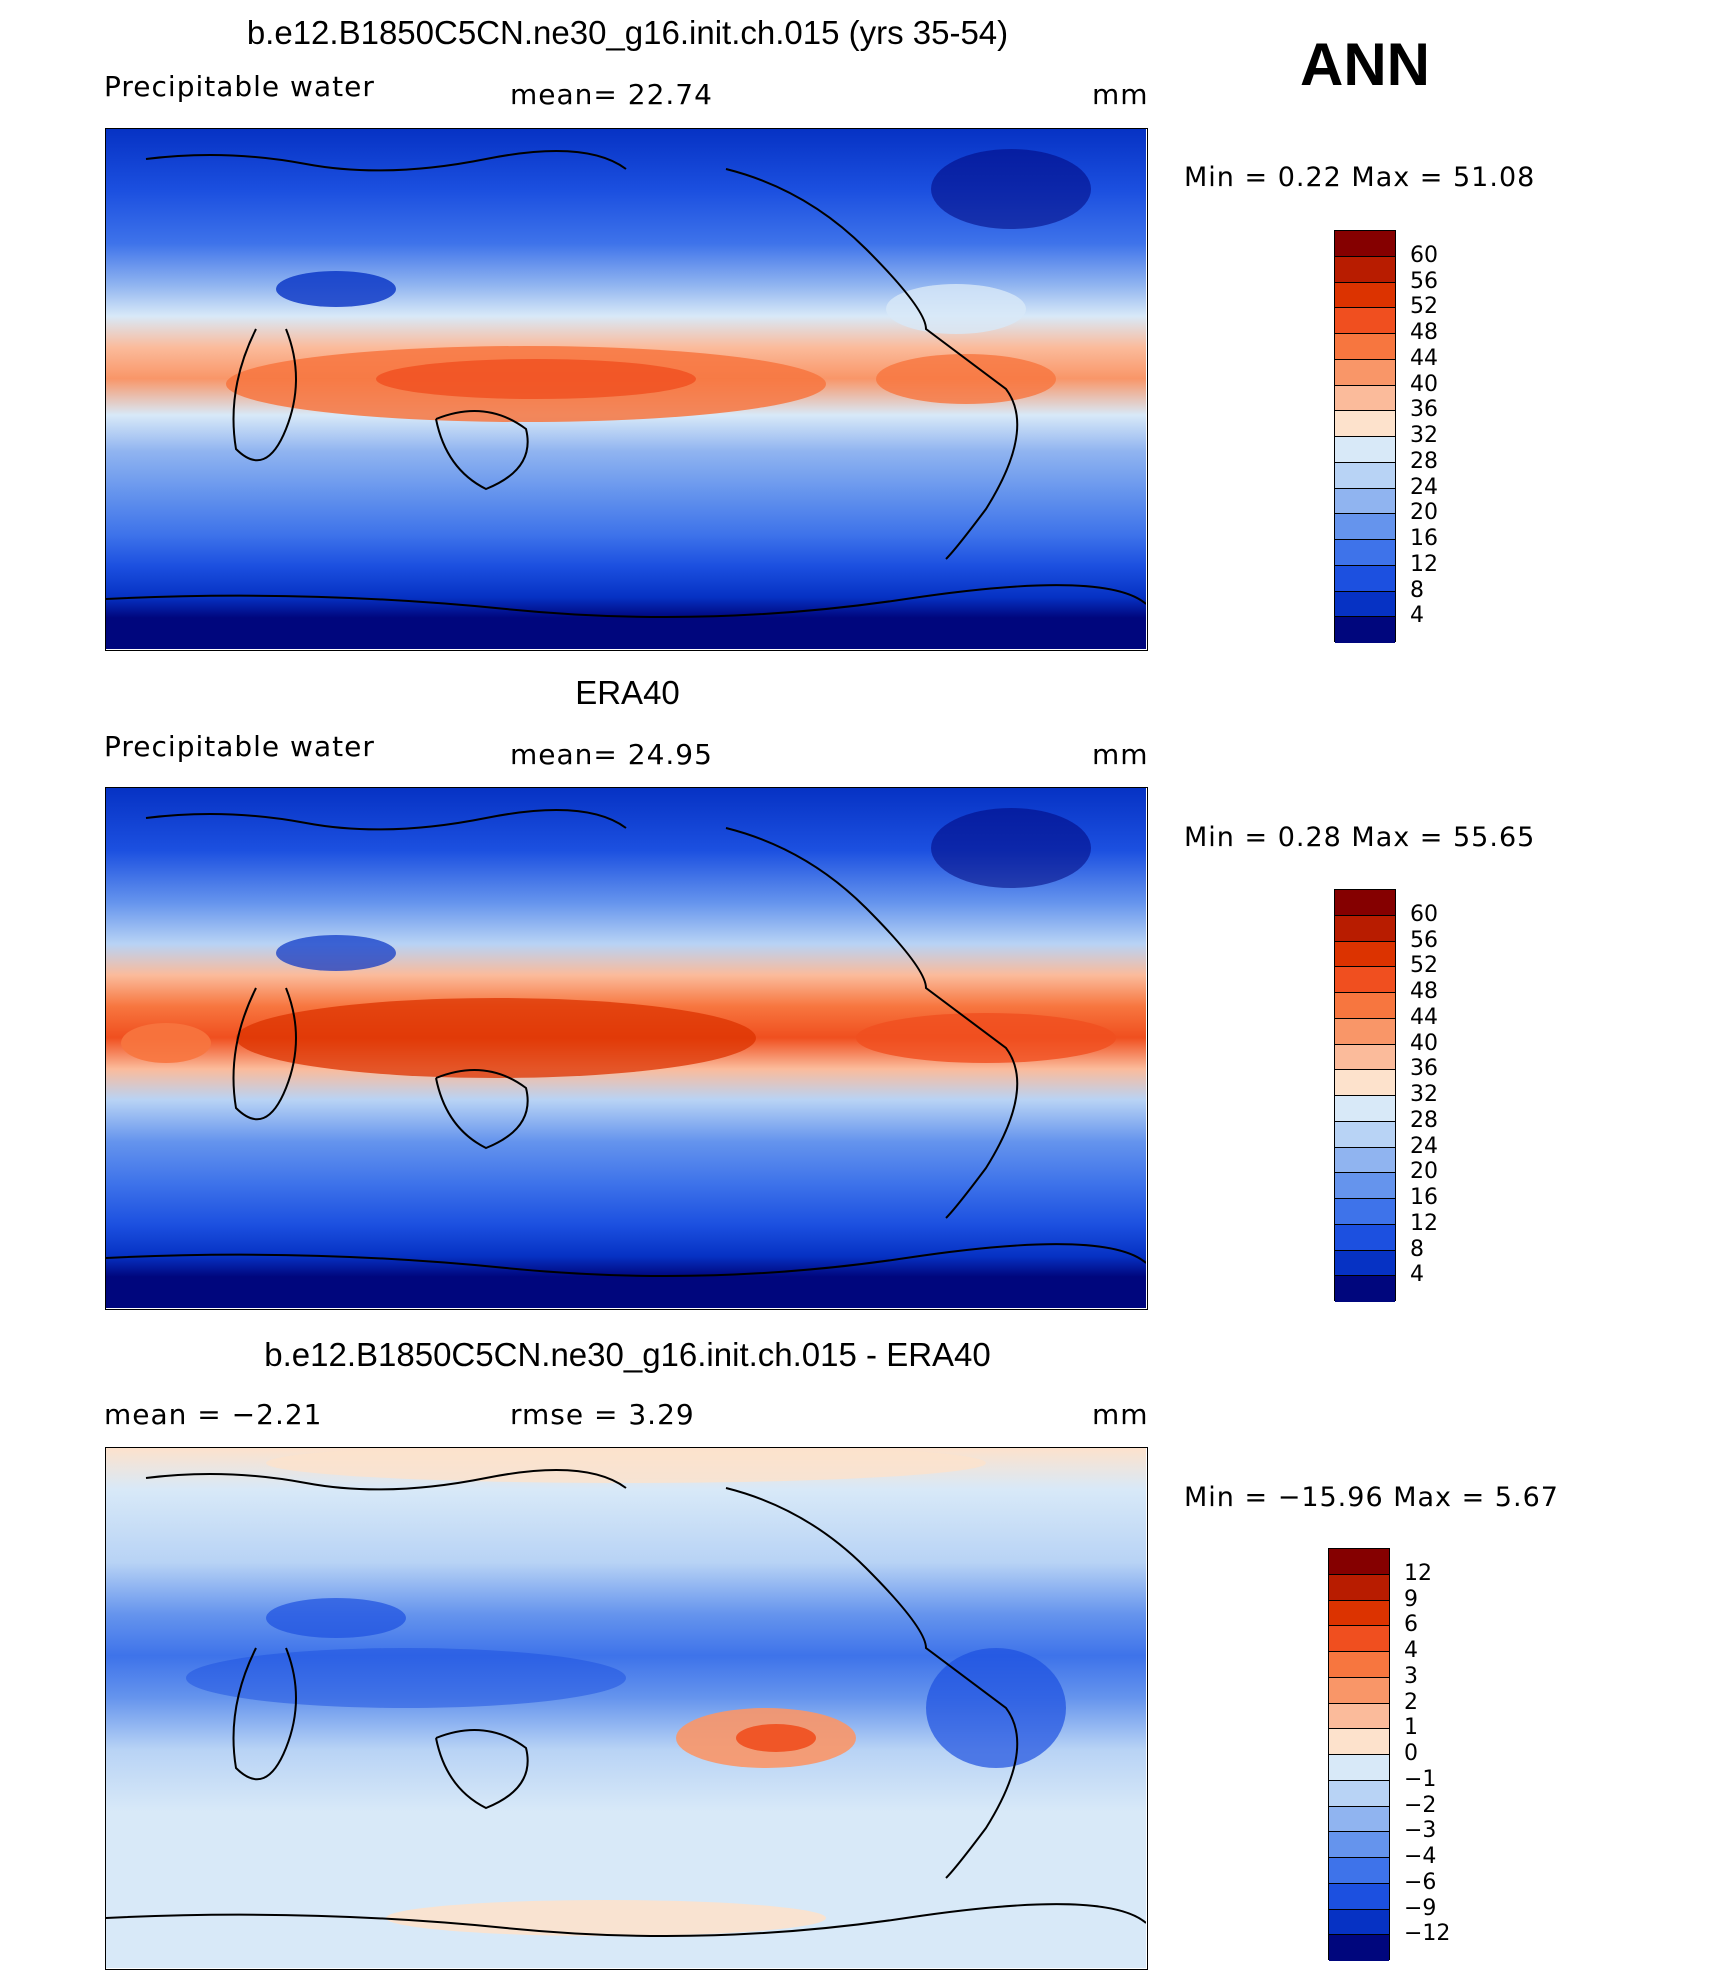  Describe the element at coordinates (1360, 837) in the screenshot. I see `panel-2-minmax: Min = 0.28 Max = 55.65` at that location.